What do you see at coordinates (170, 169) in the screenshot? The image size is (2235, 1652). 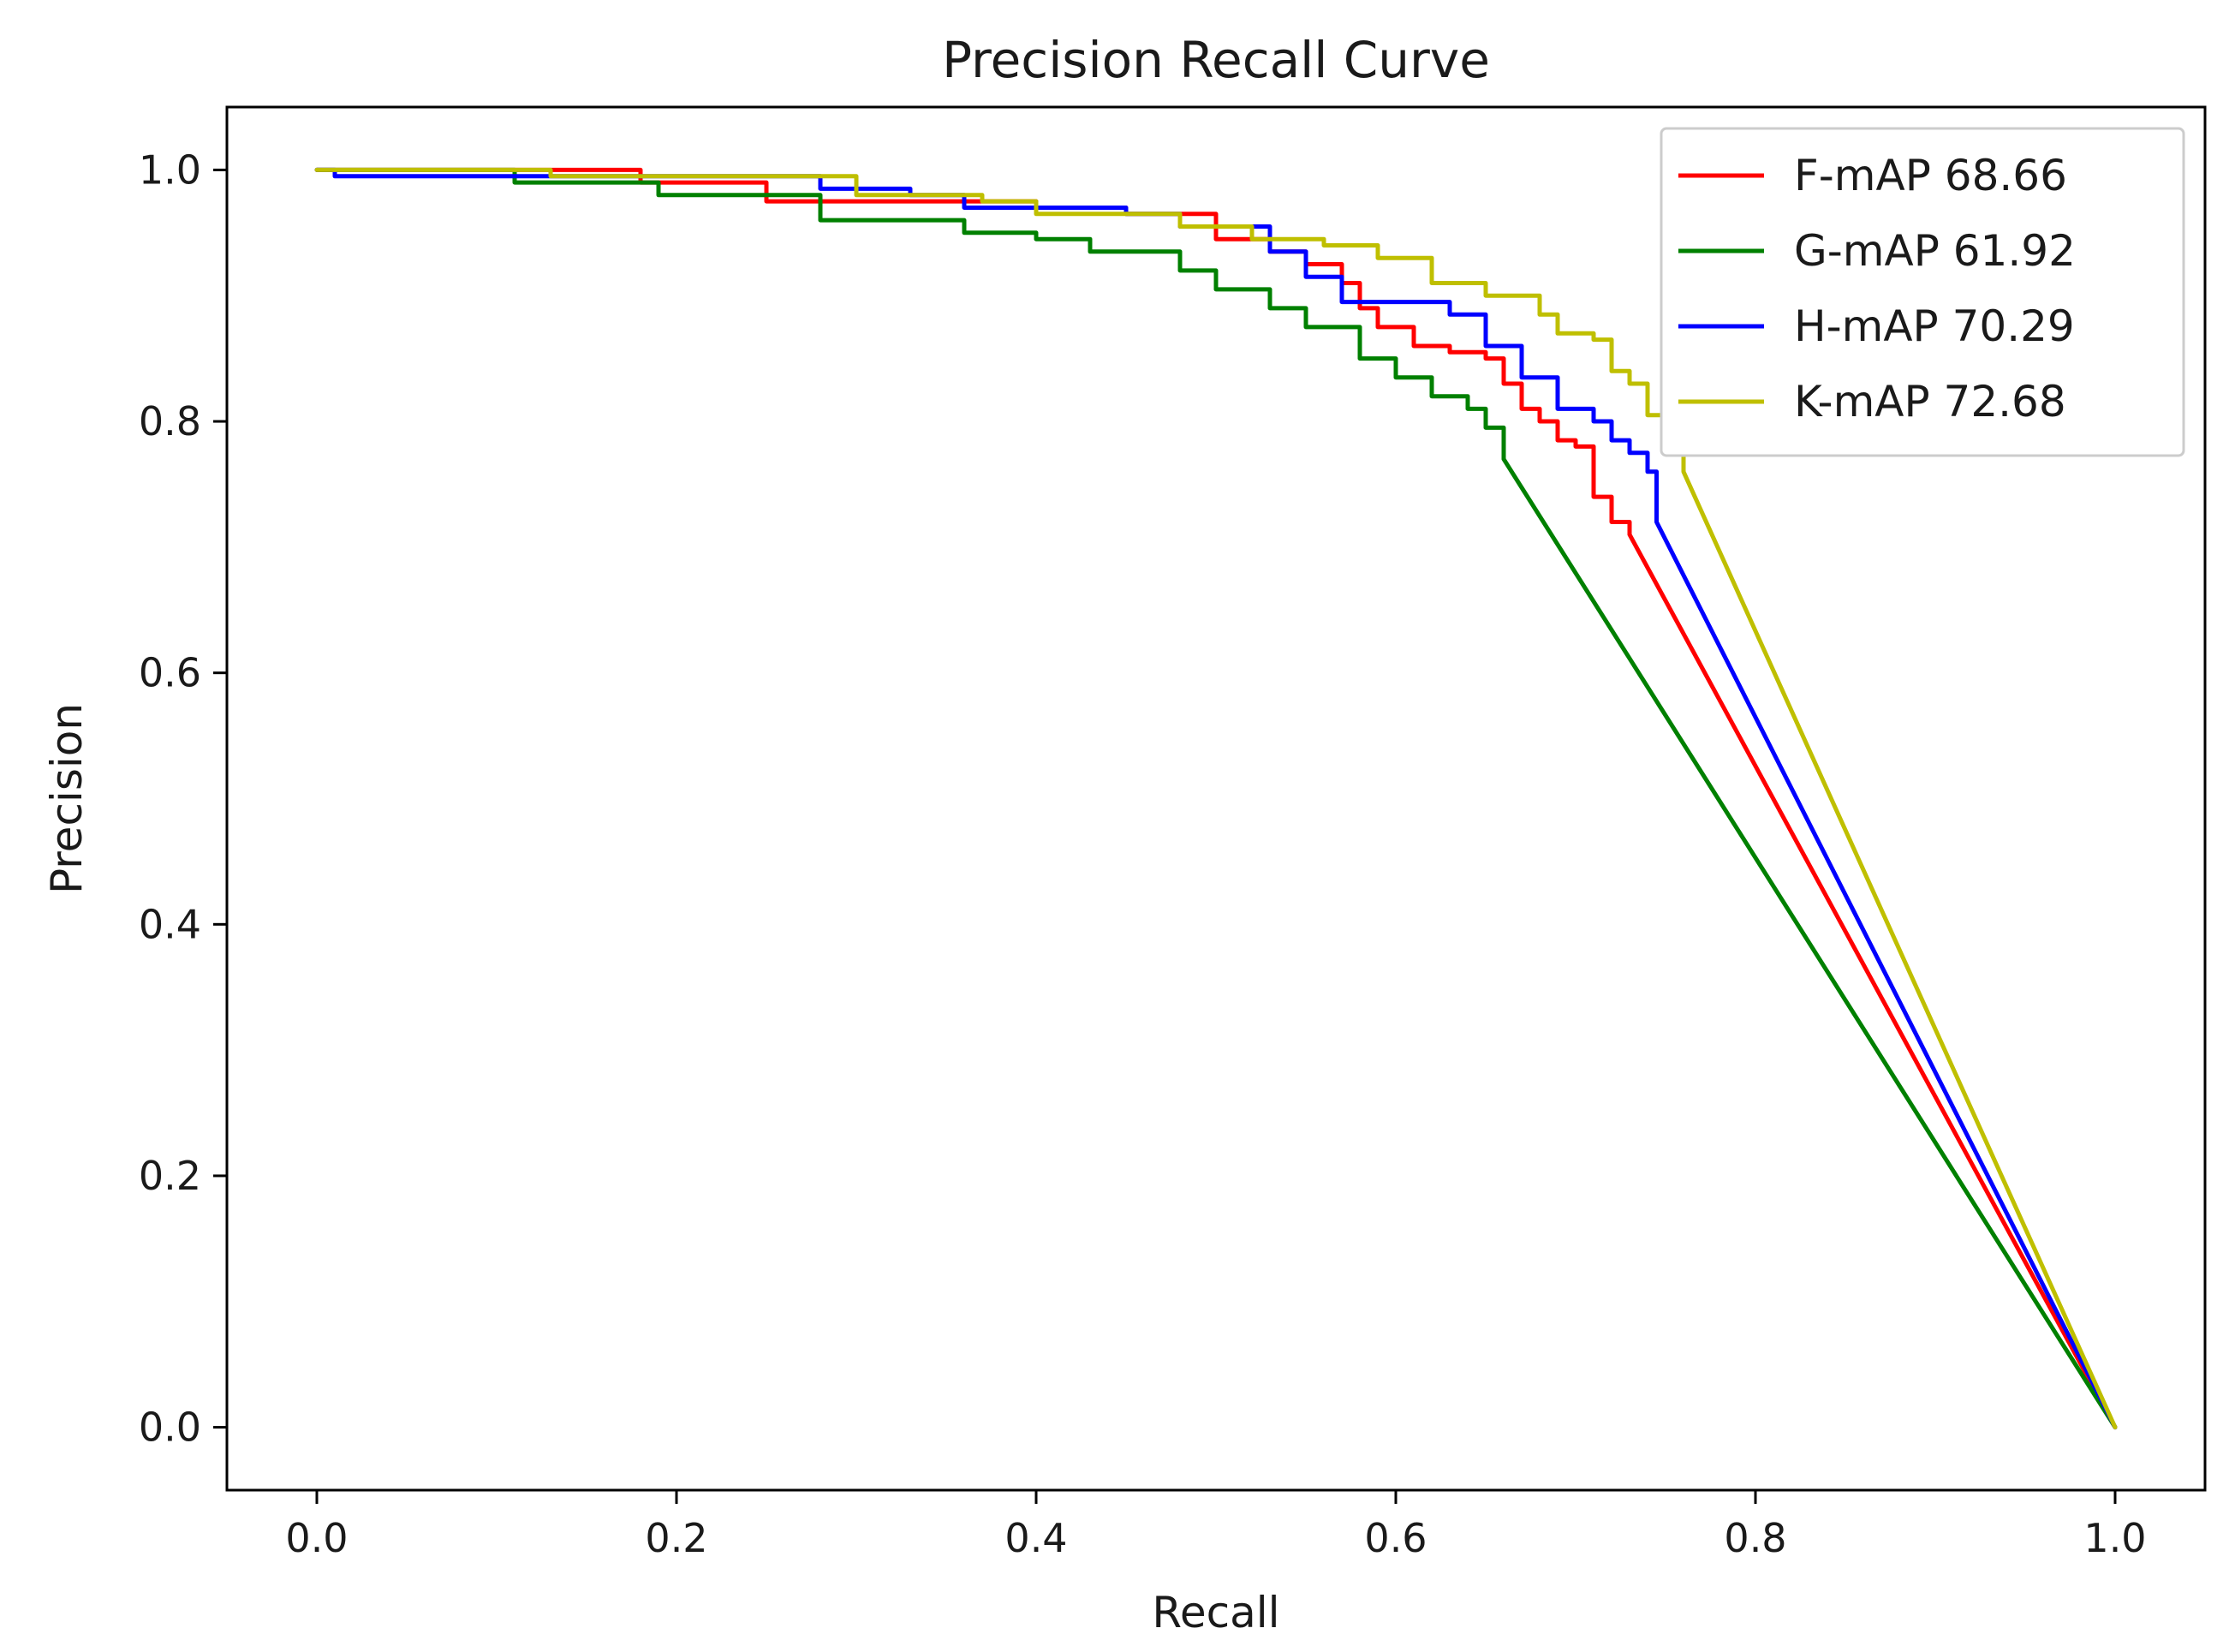 I see `y-tick-label: 1.0` at bounding box center [170, 169].